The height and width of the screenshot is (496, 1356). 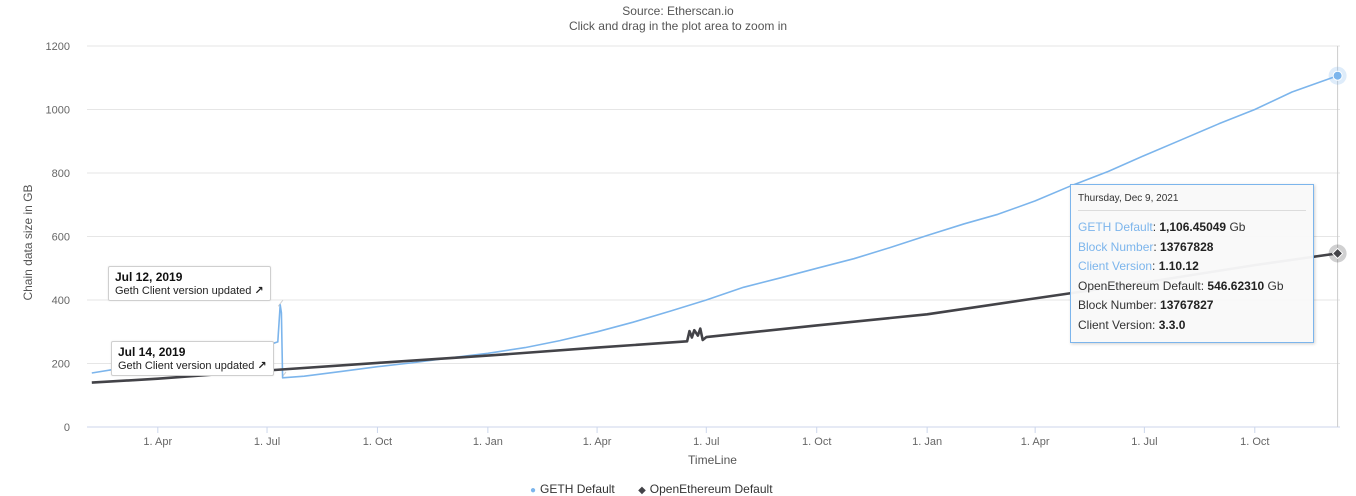 What do you see at coordinates (1337, 75) in the screenshot?
I see `geth-hover-marker` at bounding box center [1337, 75].